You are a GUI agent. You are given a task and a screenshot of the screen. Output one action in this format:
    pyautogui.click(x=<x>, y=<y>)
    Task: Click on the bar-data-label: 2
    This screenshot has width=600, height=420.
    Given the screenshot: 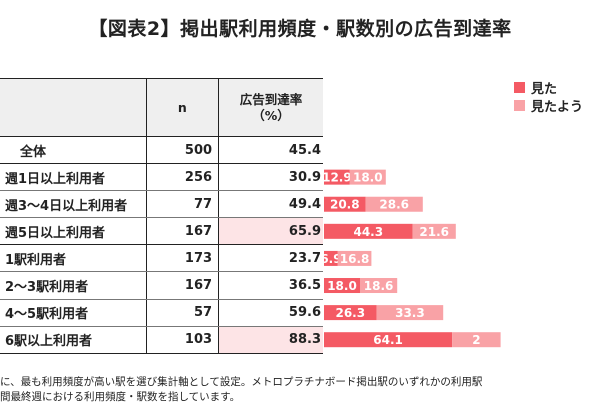 What is the action you would take?
    pyautogui.click(x=476, y=340)
    